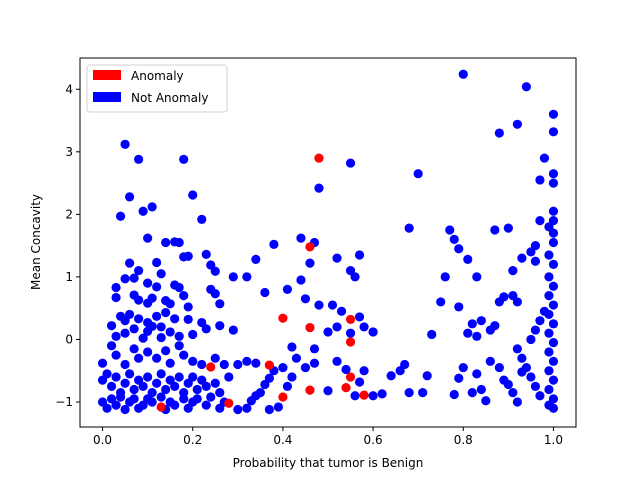  What do you see at coordinates (69, 152) in the screenshot?
I see `y-tick-label: 3` at bounding box center [69, 152].